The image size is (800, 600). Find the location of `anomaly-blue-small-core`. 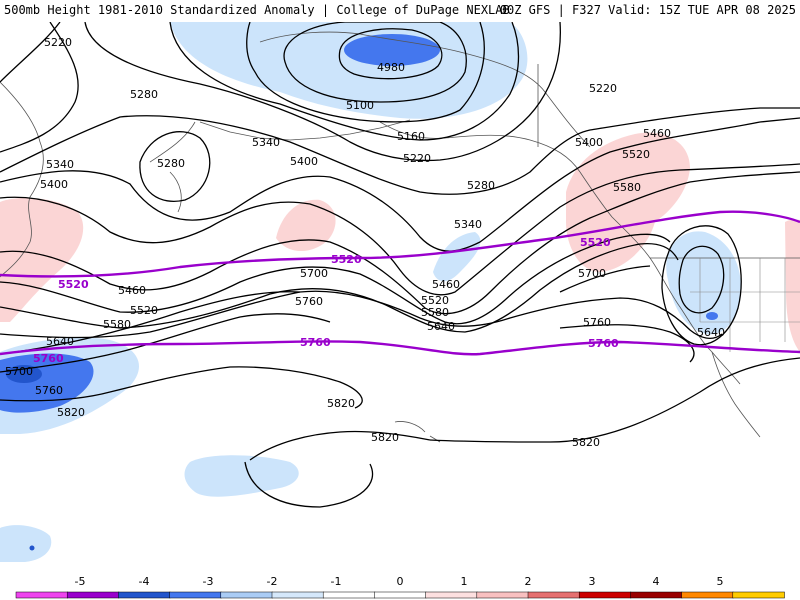

anomaly-blue-small-core is located at coordinates (32, 548).